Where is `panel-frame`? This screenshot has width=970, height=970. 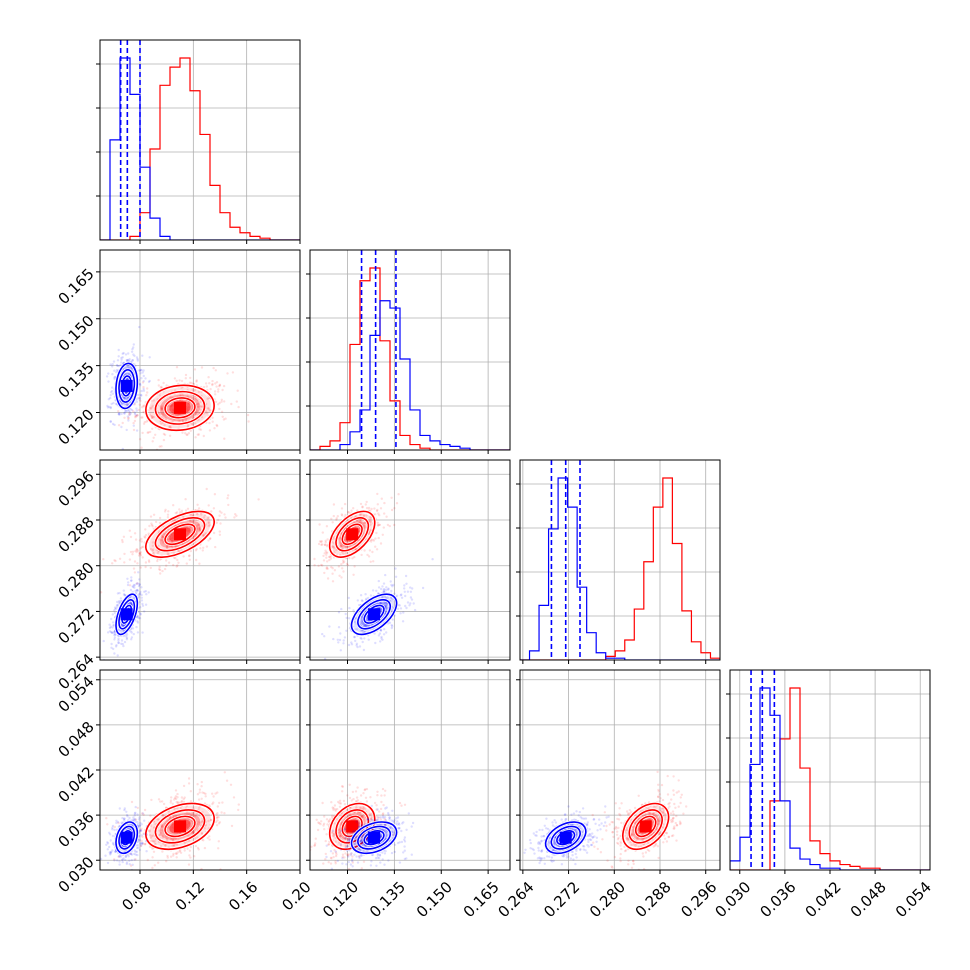 panel-frame is located at coordinates (410, 350).